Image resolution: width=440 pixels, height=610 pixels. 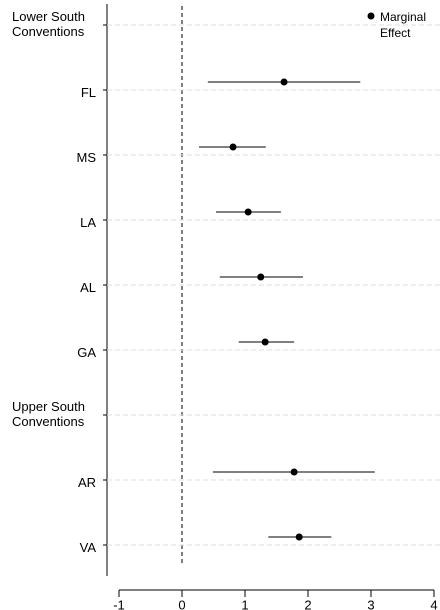 What do you see at coordinates (181, 603) in the screenshot?
I see `x-tick-label: 0` at bounding box center [181, 603].